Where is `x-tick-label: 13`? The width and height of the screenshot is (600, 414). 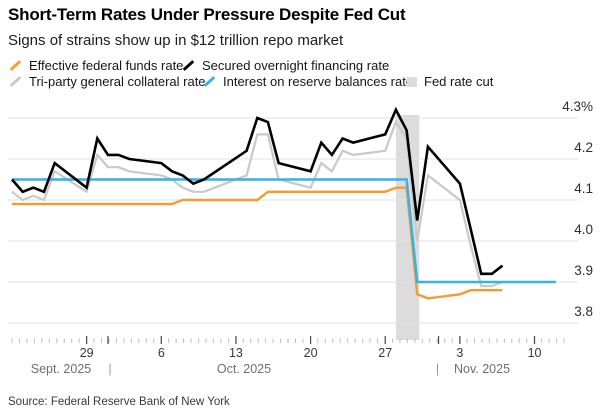 x-tick-label: 13 is located at coordinates (236, 353).